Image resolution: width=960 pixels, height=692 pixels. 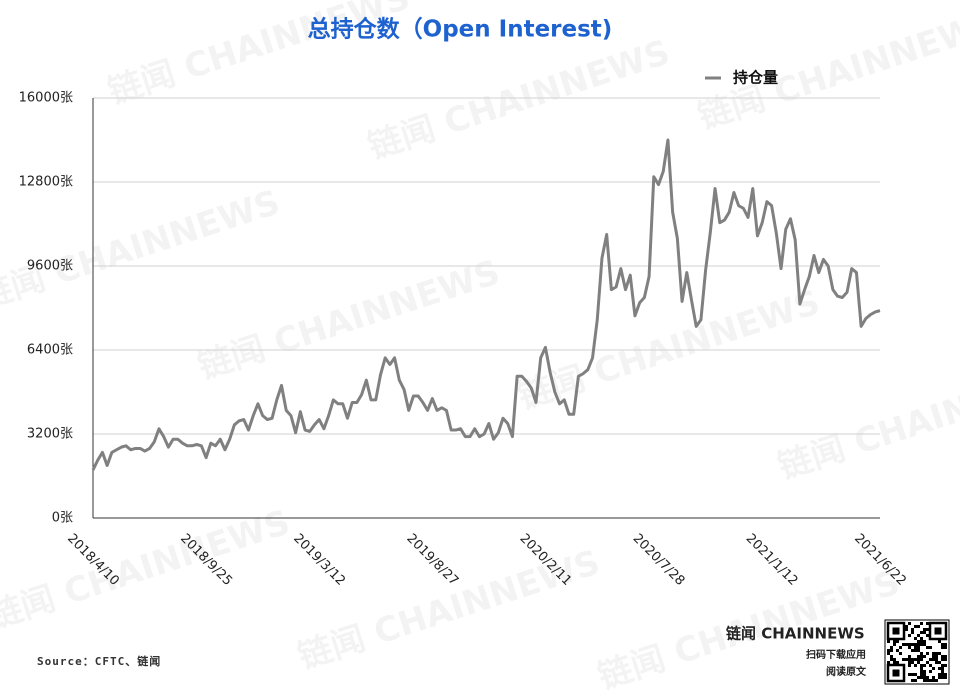 I want to click on x-tick-label: 2019/3/12, so click(x=319, y=560).